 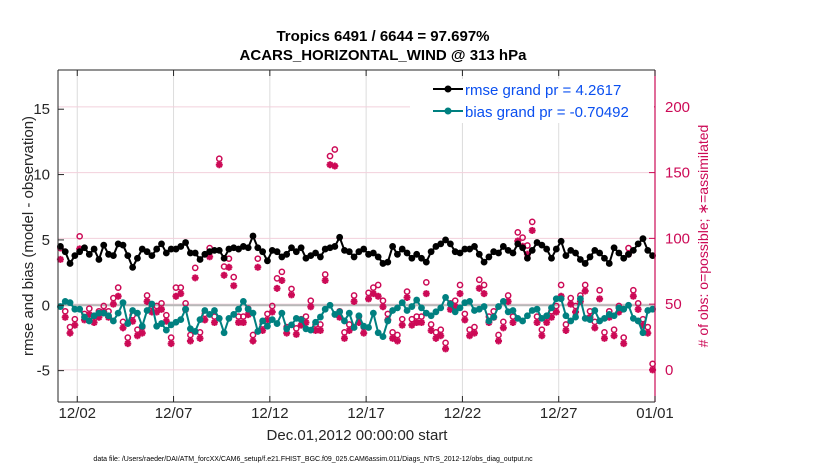 I want to click on right-y-axis-label: # of obs: o=possible; ∗=assimilated, so click(x=703, y=236).